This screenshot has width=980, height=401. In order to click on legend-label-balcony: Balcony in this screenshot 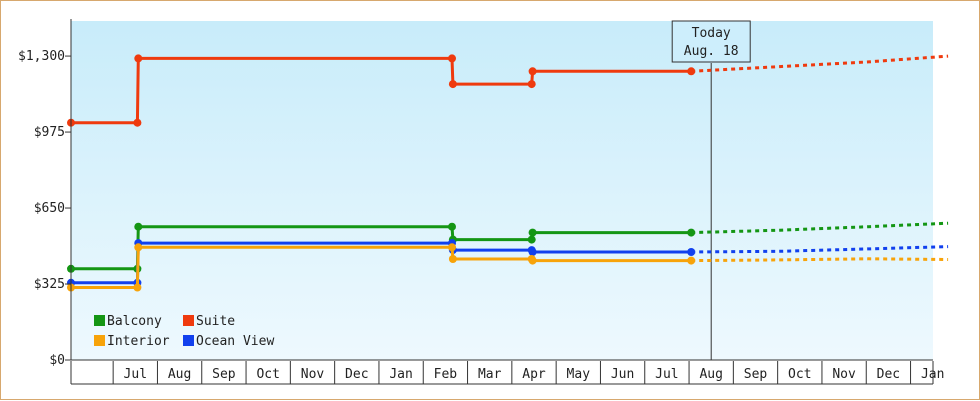, I will do `click(134, 321)`.